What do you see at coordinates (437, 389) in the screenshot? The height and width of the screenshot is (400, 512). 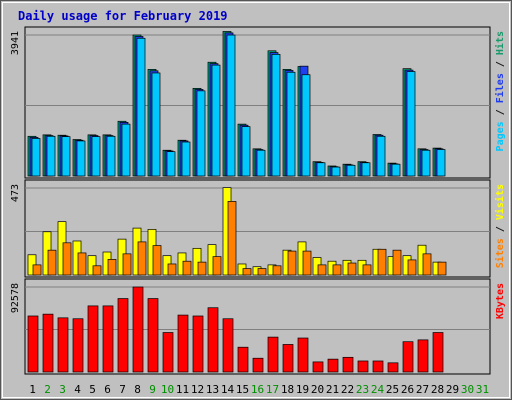 I see `day-label: 28` at bounding box center [437, 389].